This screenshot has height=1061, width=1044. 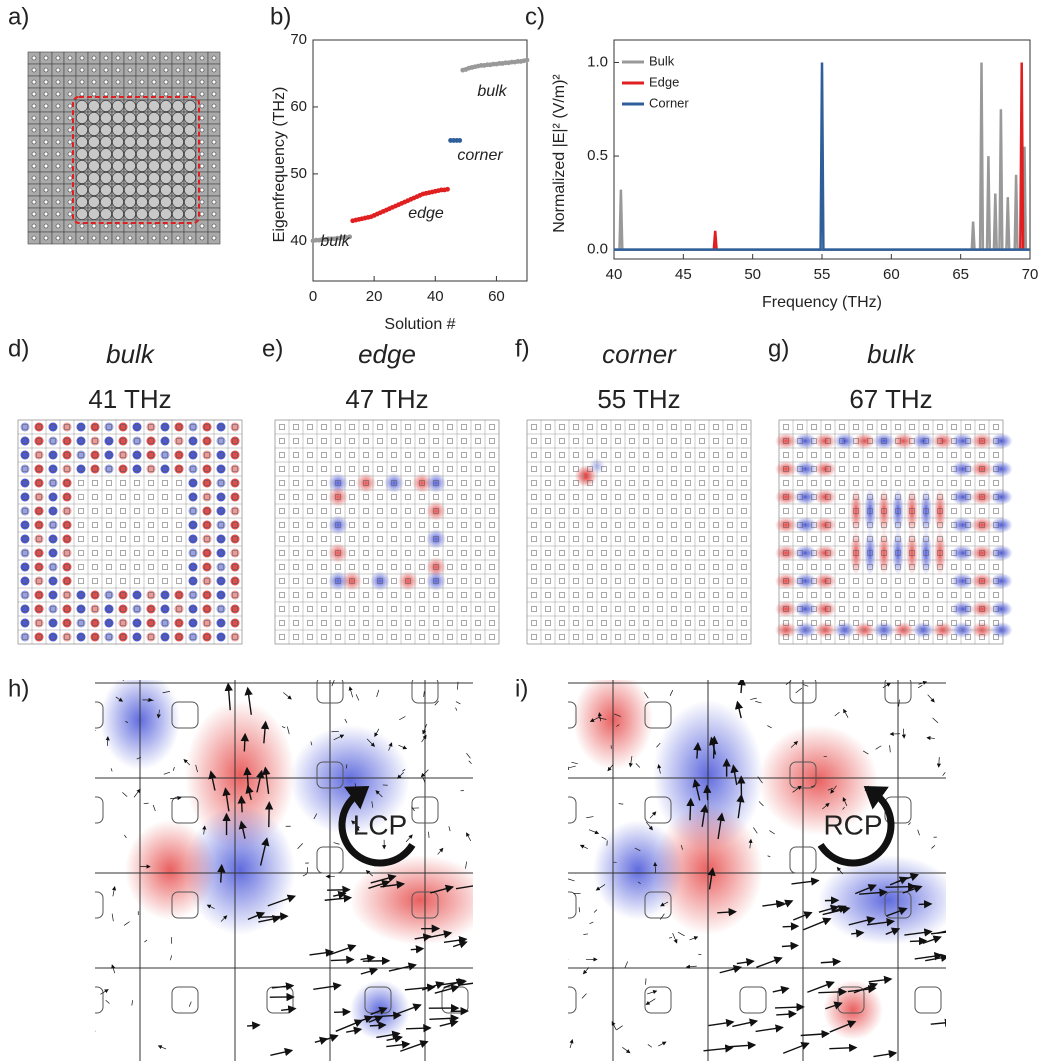 I want to click on vector-field, so click(x=284, y=870).